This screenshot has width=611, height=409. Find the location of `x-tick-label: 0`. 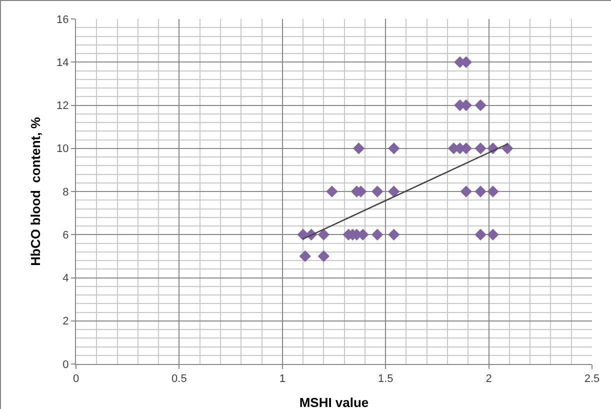

x-tick-label: 0 is located at coordinates (76, 379).